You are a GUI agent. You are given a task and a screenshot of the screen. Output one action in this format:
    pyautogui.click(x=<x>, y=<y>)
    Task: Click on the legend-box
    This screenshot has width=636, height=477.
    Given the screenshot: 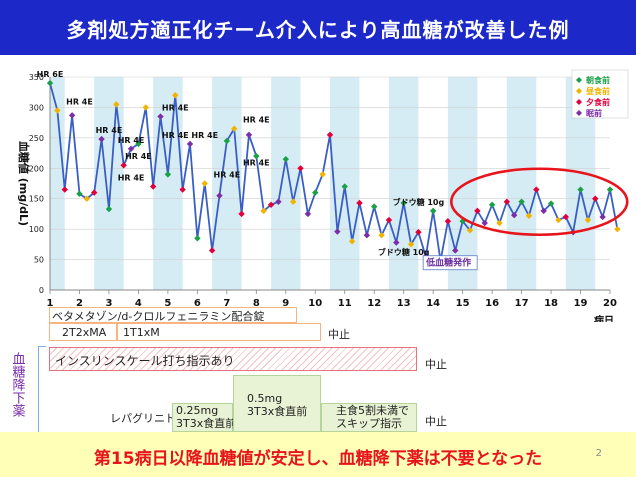 What is the action you would take?
    pyautogui.click(x=600, y=94)
    